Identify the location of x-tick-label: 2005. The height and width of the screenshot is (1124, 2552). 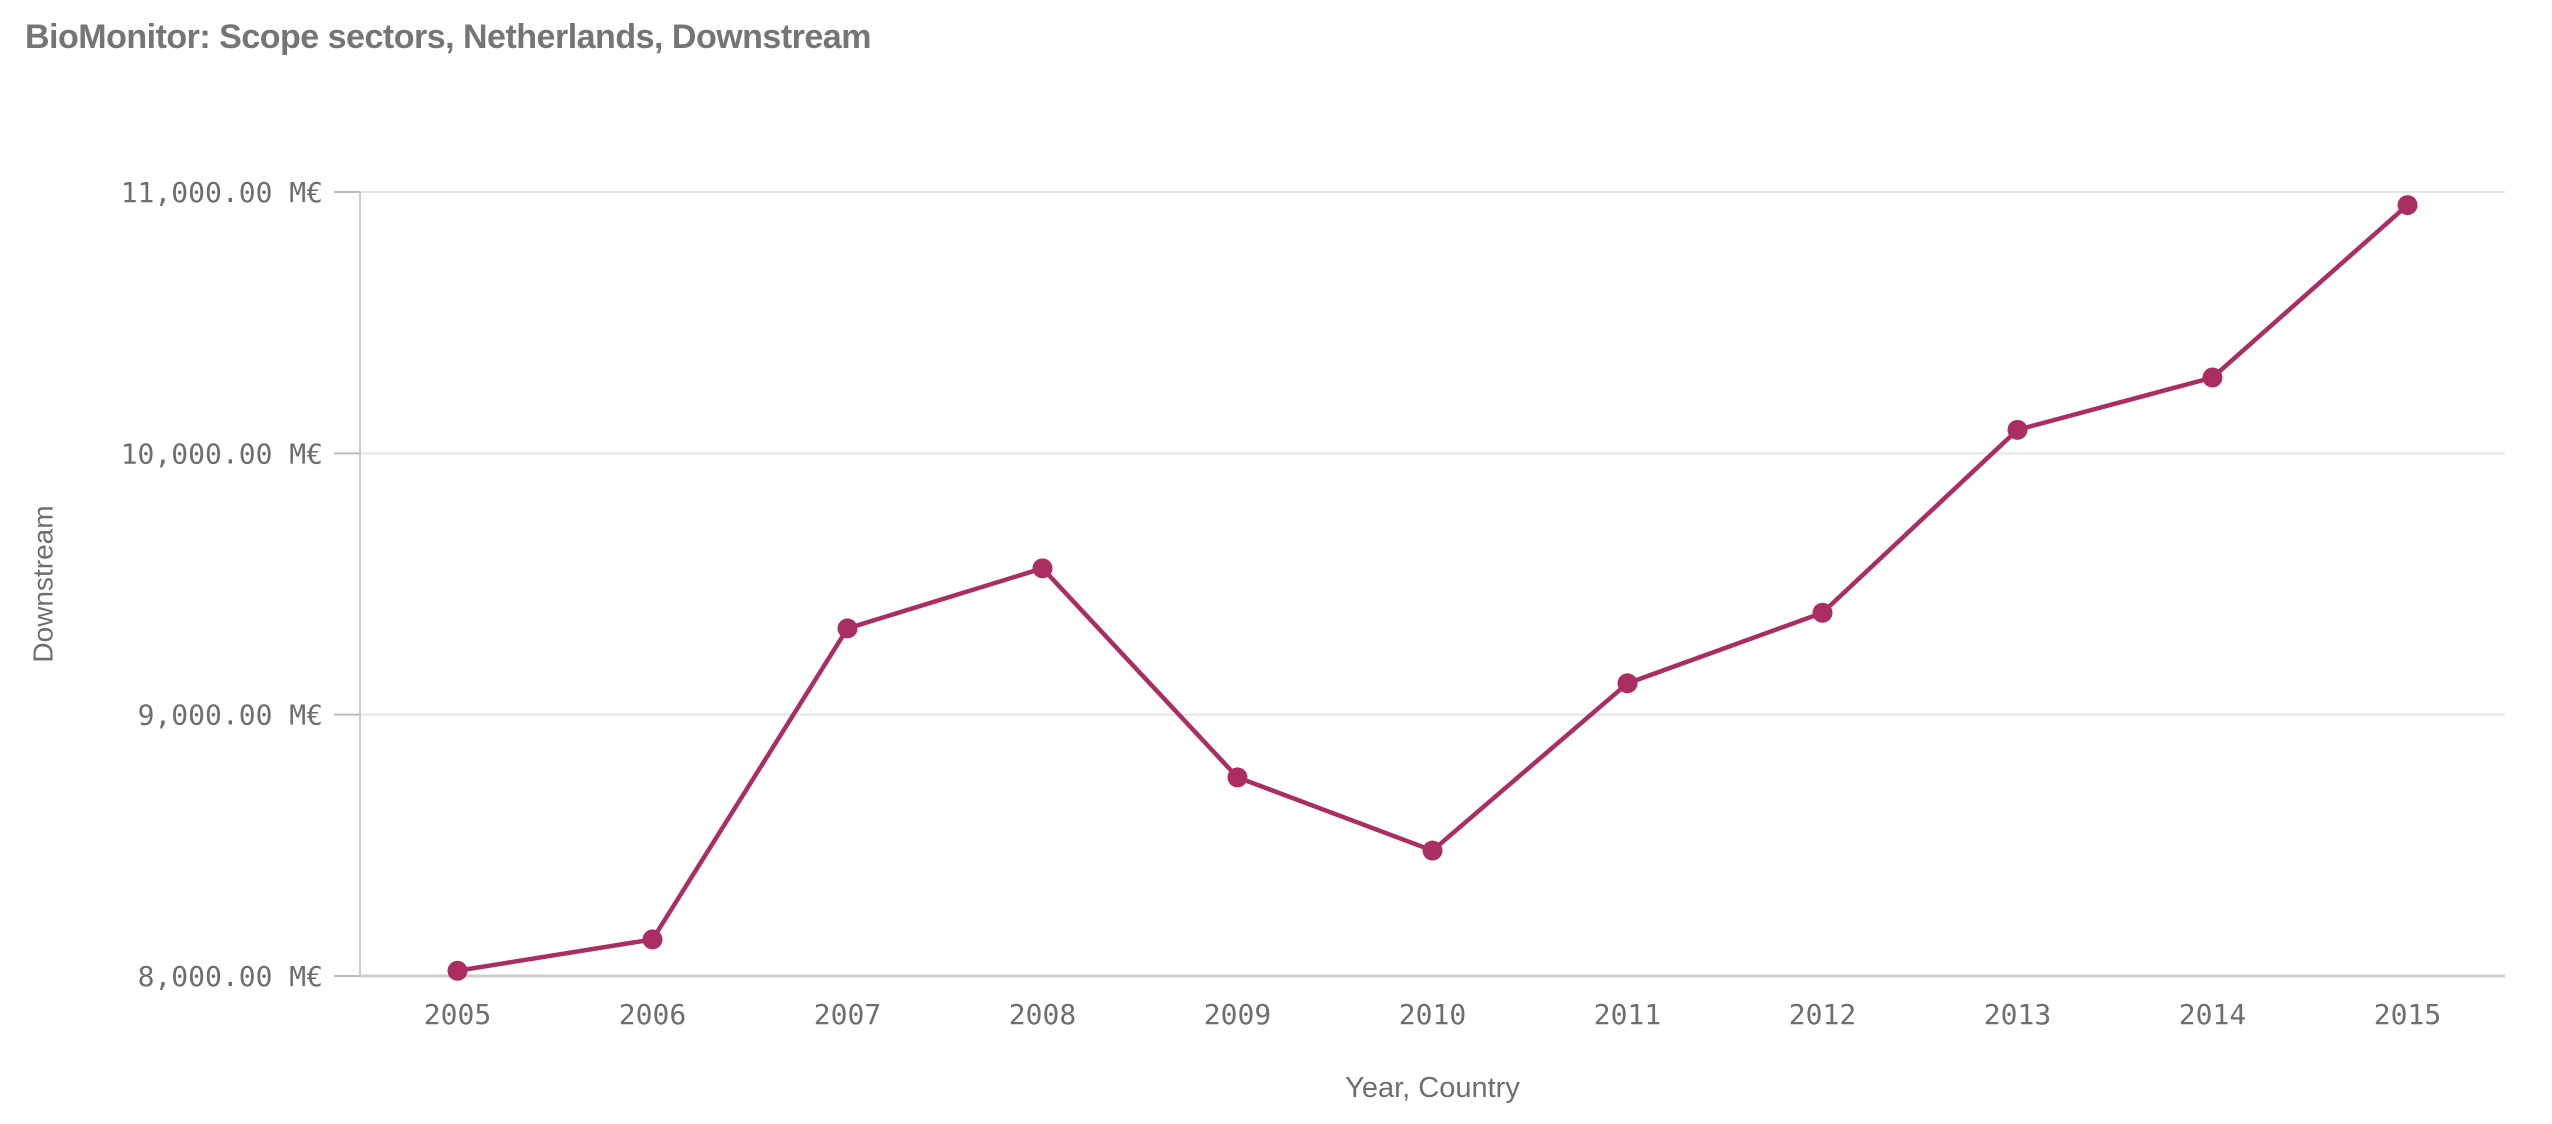
(457, 1014).